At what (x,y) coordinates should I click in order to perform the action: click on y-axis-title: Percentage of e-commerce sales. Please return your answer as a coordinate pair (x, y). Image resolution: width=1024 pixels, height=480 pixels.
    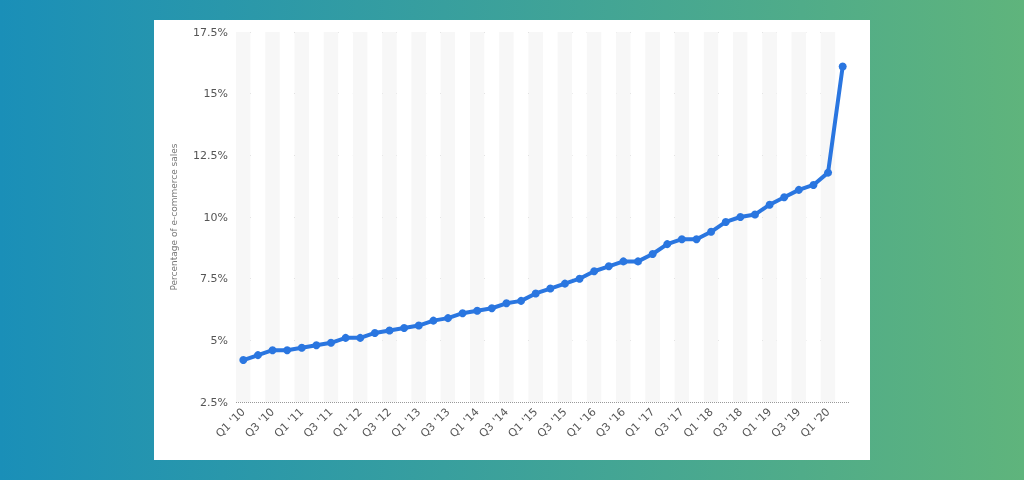
    Looking at the image, I should click on (173, 217).